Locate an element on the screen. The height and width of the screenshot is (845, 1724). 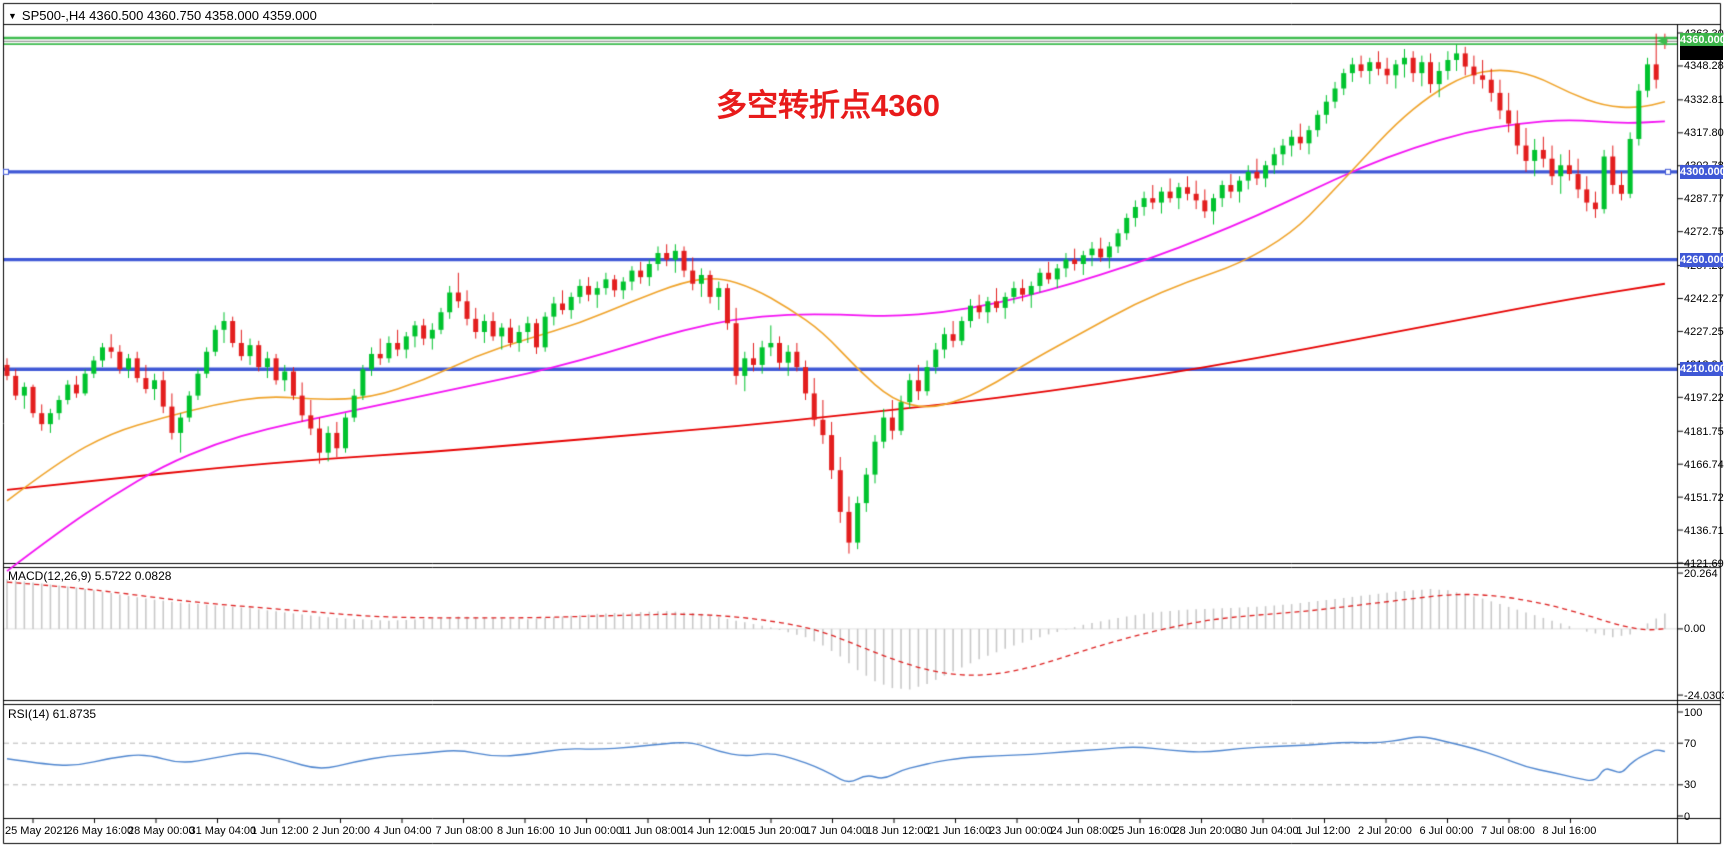
price-badge-hidden is located at coordinates (1701, 53).